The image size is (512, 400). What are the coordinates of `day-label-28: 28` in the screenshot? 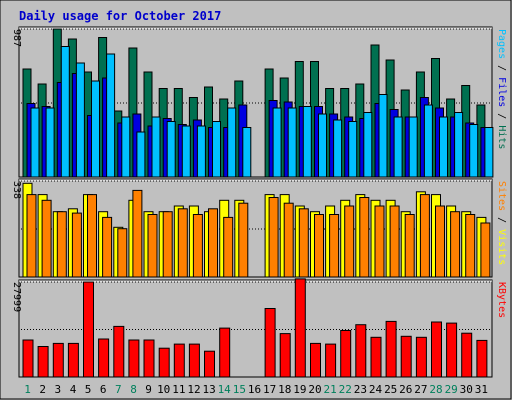 It's located at (435, 389).